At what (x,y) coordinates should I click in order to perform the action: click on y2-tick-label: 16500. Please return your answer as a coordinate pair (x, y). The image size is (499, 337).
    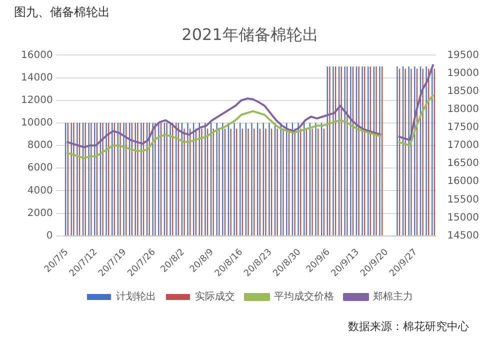
    Looking at the image, I should click on (463, 164).